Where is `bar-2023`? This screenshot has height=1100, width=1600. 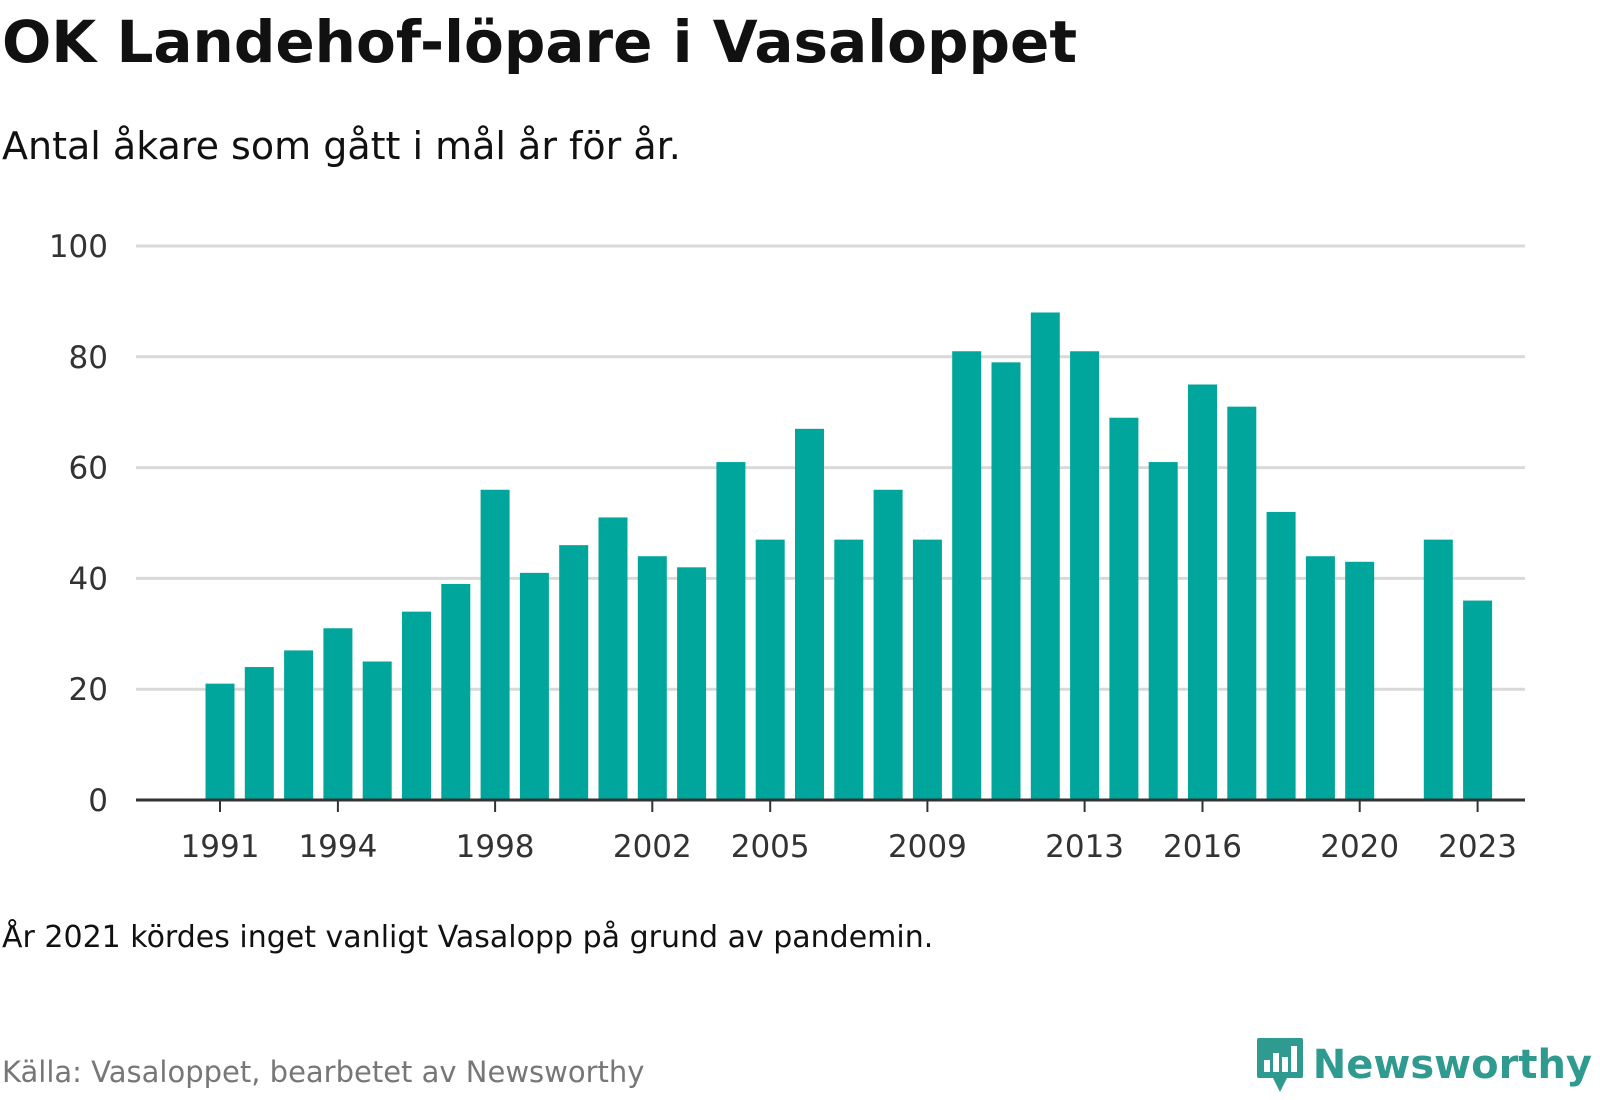
bar-2023 is located at coordinates (1478, 700).